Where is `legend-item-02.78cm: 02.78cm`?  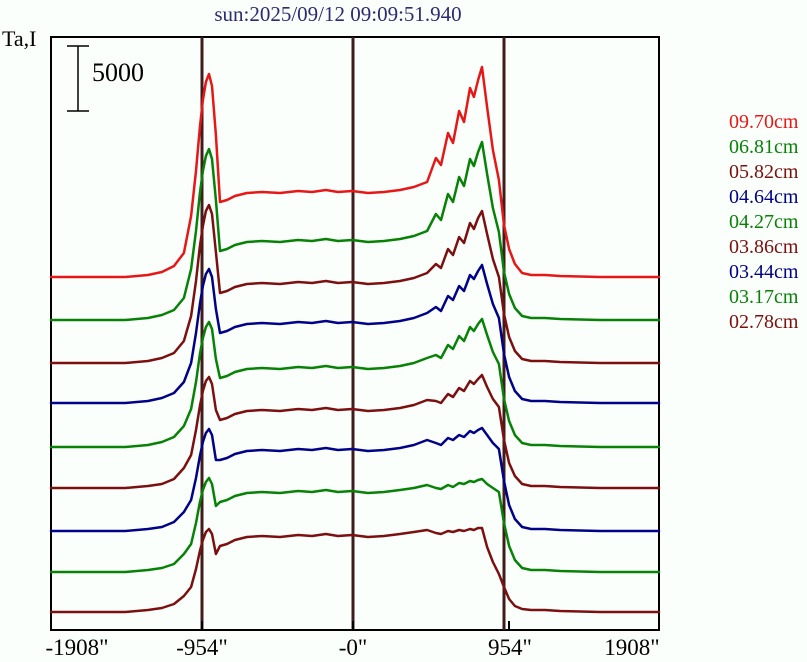 legend-item-02.78cm: 02.78cm is located at coordinates (764, 322).